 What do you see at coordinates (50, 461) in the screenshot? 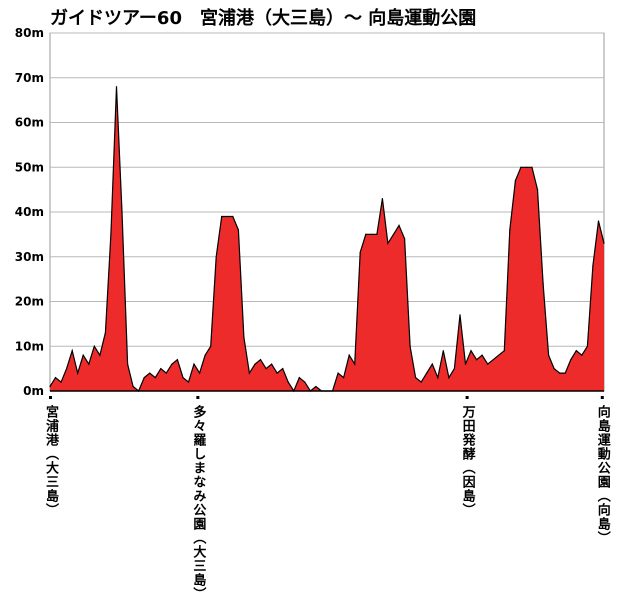
I see `waypoint-label: 宮浦港（大三島）` at bounding box center [50, 461].